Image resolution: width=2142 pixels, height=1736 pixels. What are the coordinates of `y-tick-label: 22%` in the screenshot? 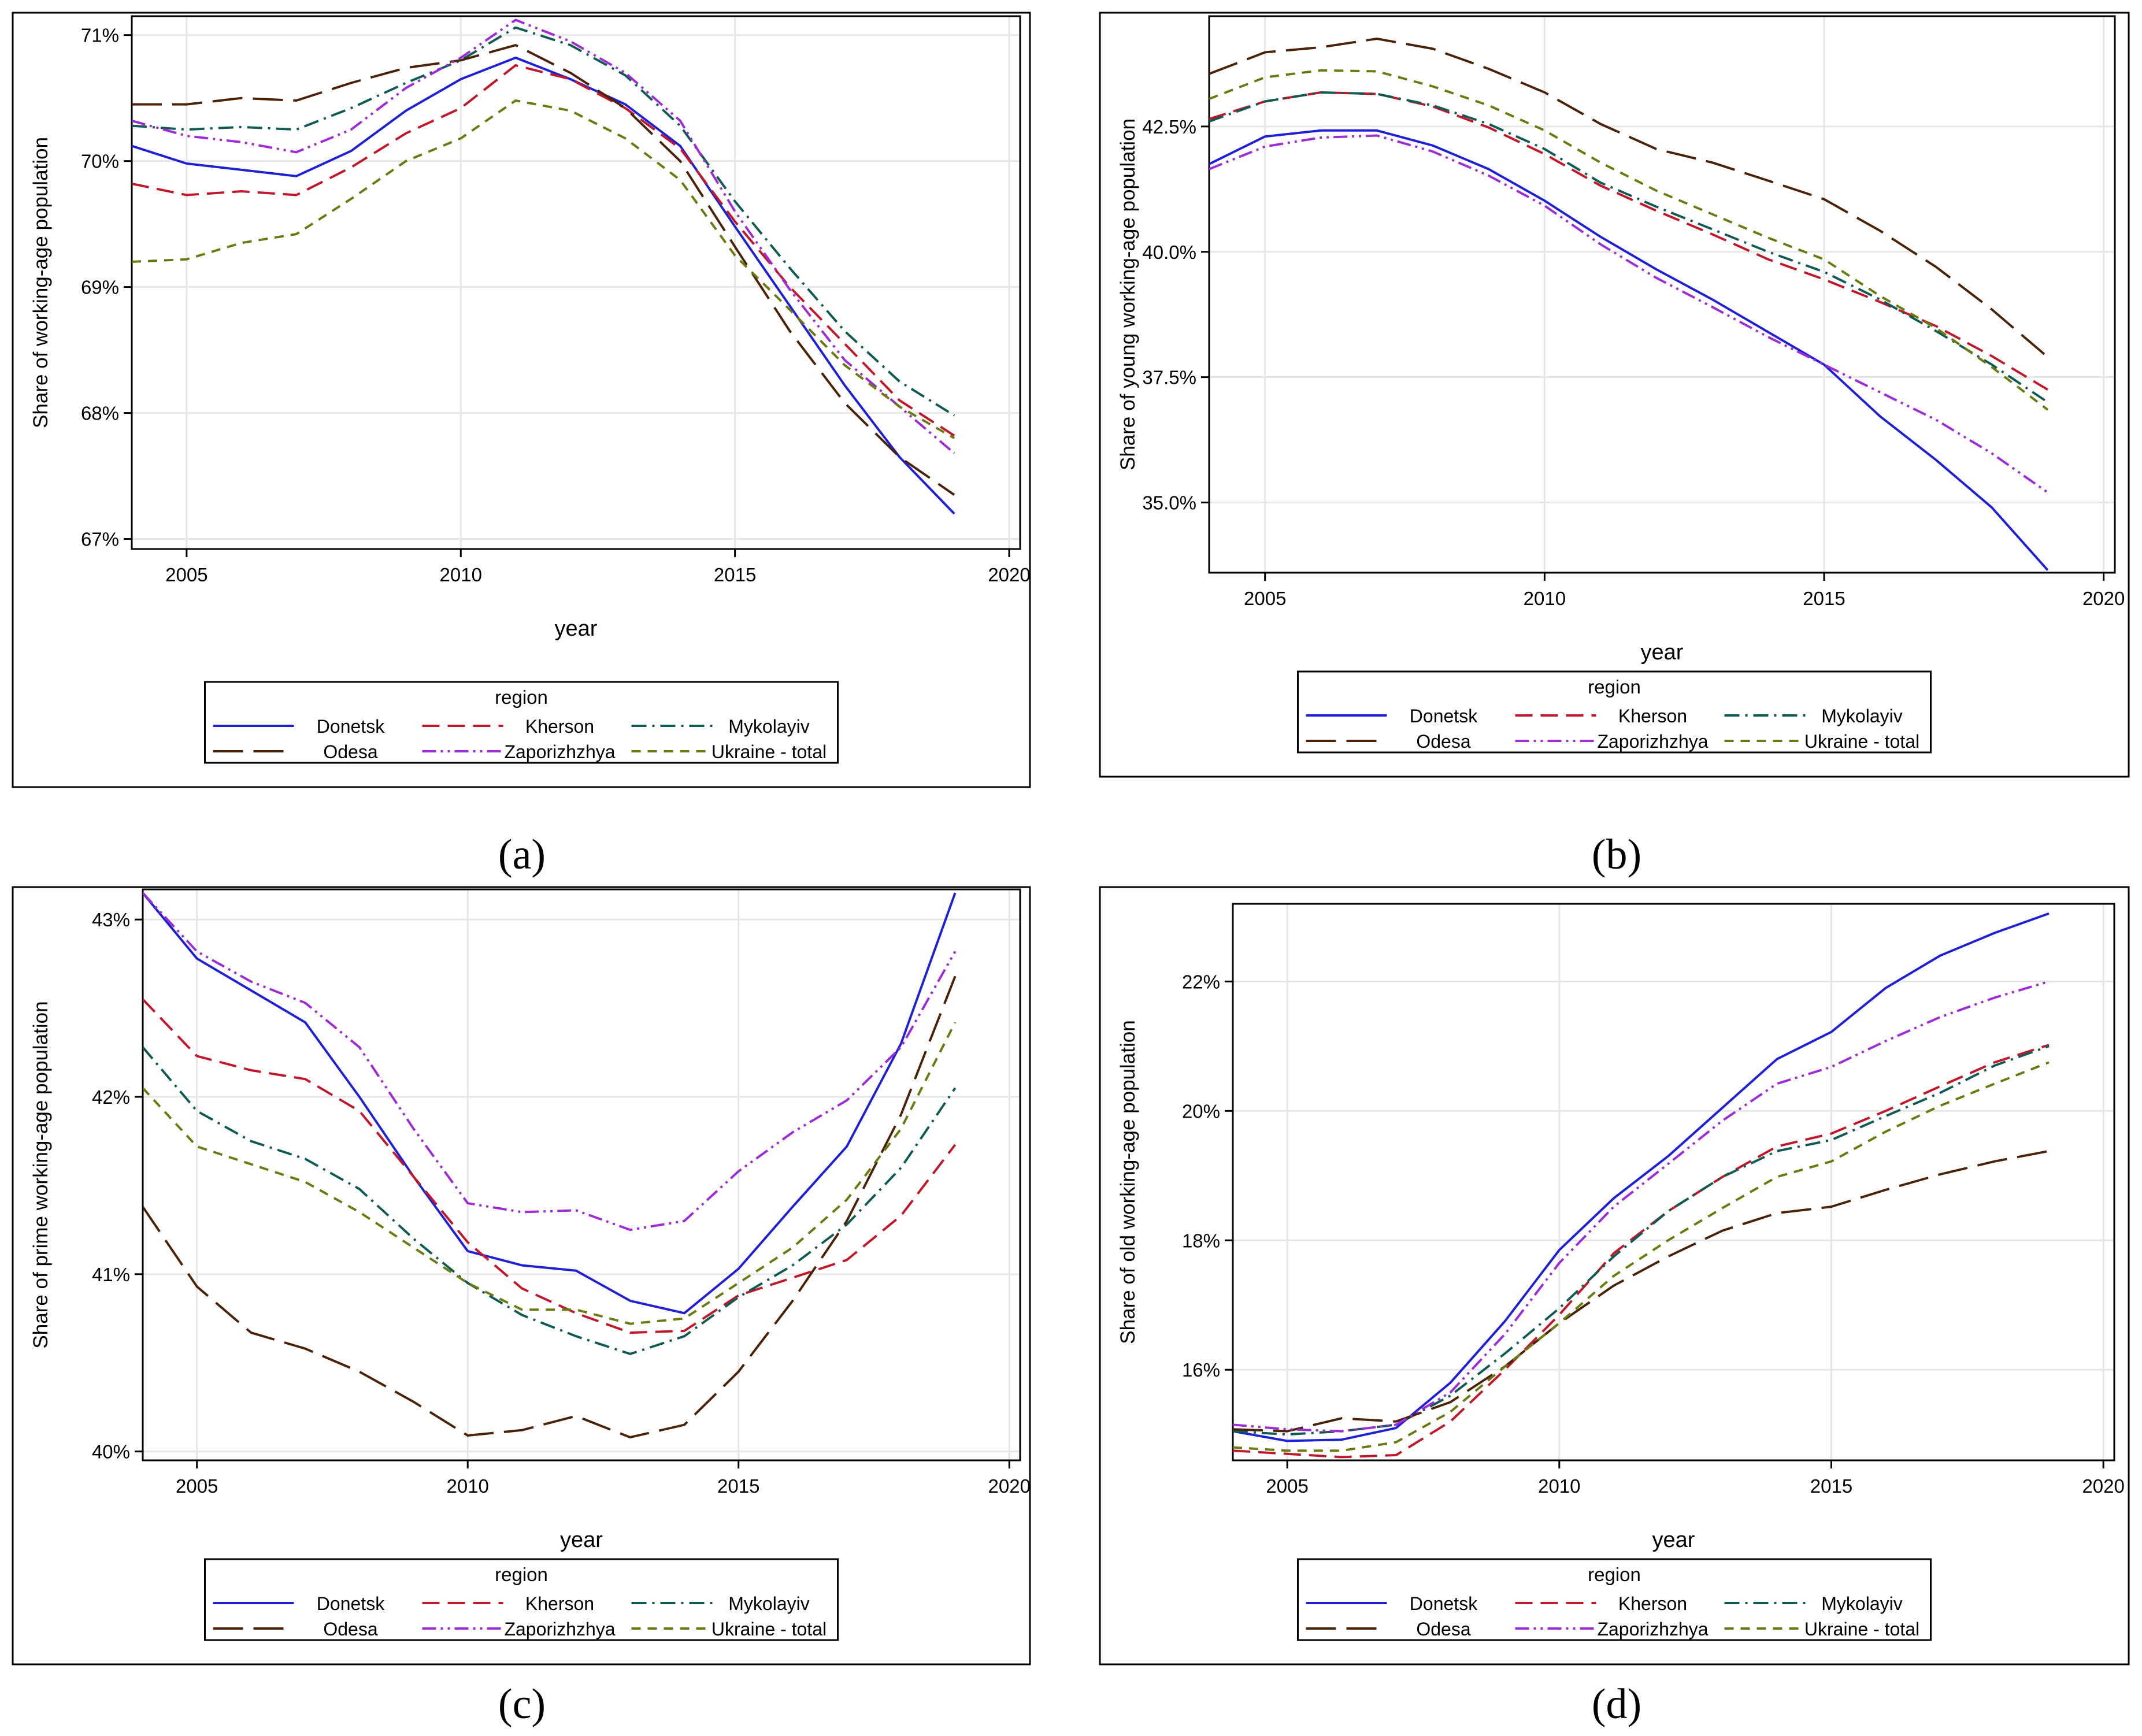 It's located at (1201, 981).